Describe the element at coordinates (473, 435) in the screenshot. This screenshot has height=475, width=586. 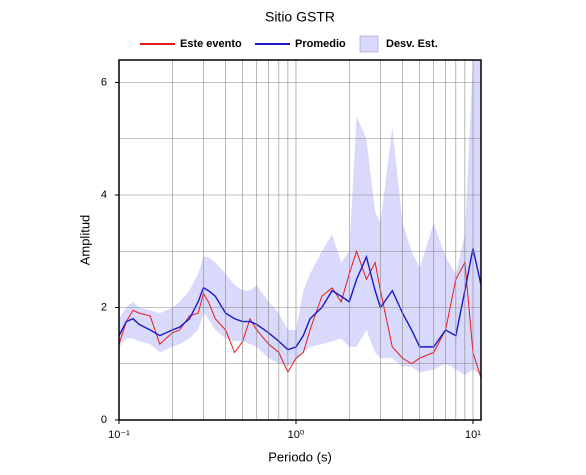
I see `x-tick-label: 10¹` at that location.